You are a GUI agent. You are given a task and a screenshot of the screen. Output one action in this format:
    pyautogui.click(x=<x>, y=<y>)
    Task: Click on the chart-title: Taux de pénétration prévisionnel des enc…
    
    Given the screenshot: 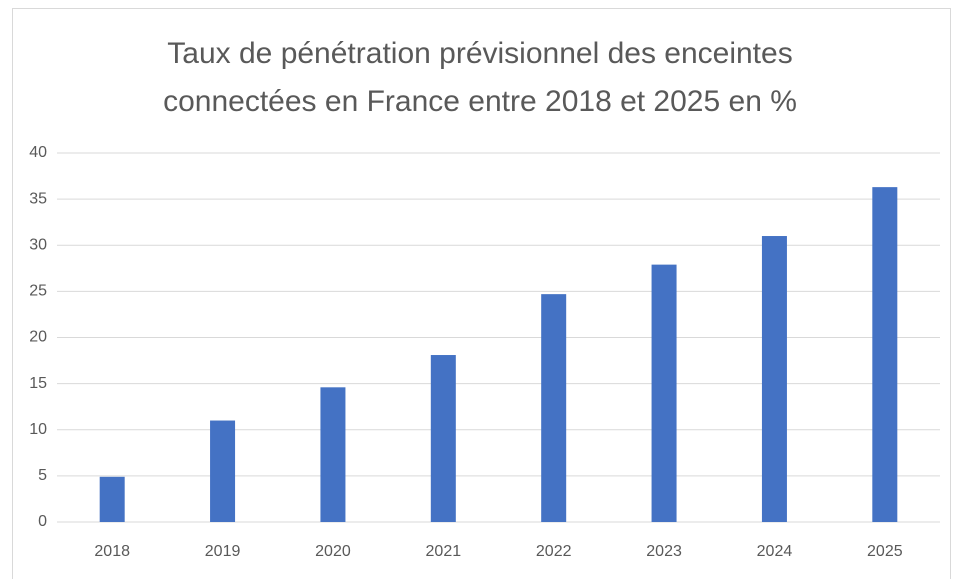 What is the action you would take?
    pyautogui.click(x=480, y=77)
    